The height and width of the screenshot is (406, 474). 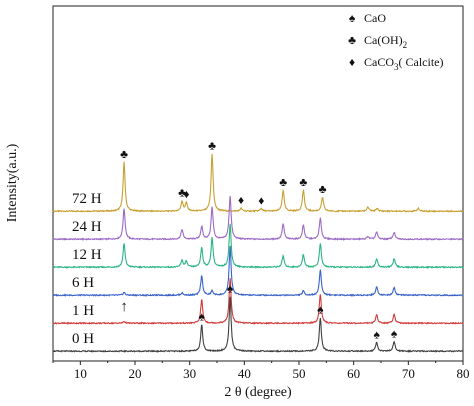 I want to click on legend-symbol: ♠, so click(x=352, y=18).